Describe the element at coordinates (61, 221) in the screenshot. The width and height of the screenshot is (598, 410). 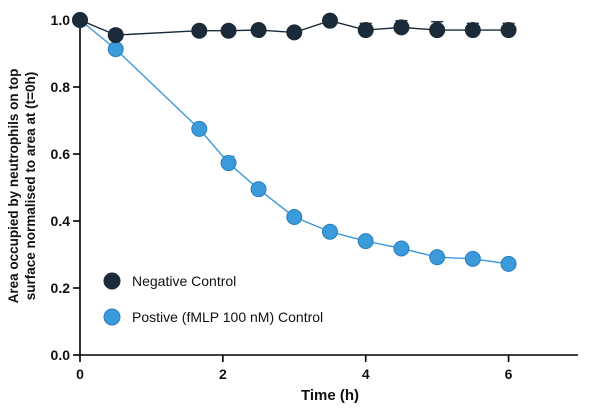
I see `y-tick-label: 0.4` at that location.